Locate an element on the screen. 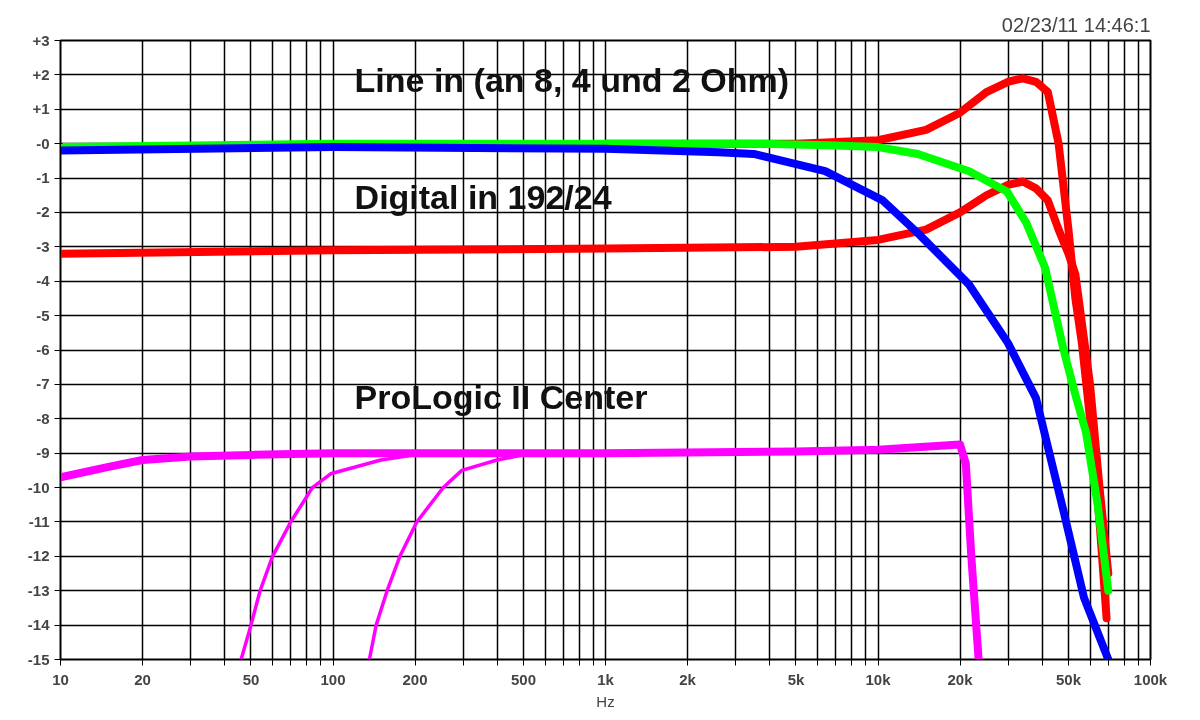 This screenshot has width=1200, height=720. y-tick-label: -3 is located at coordinates (43, 246).